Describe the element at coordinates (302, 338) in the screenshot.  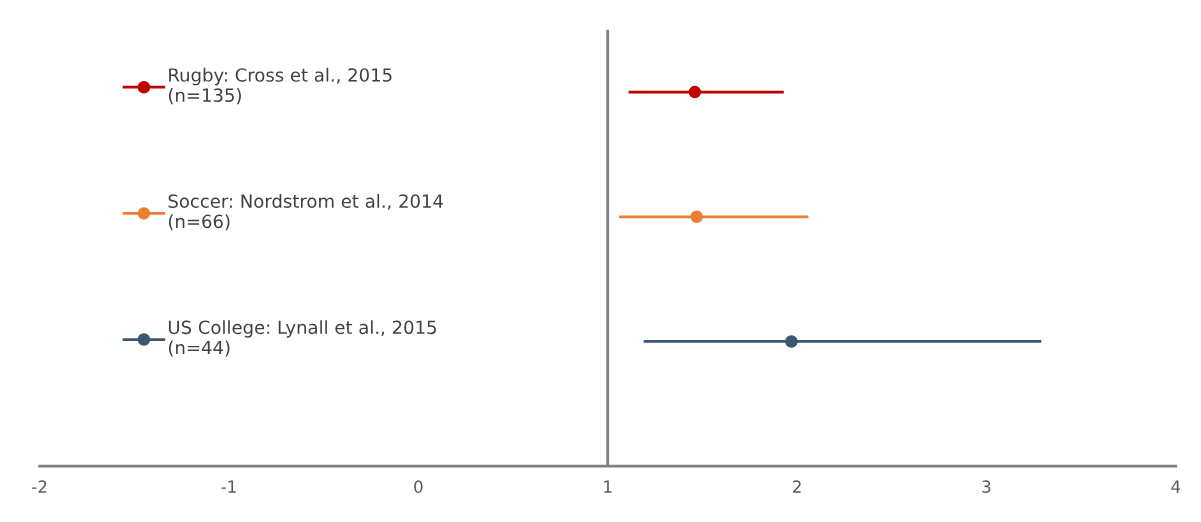
I see `legend-label: US College: Lynall et al., 2015 (n=44)` at that location.